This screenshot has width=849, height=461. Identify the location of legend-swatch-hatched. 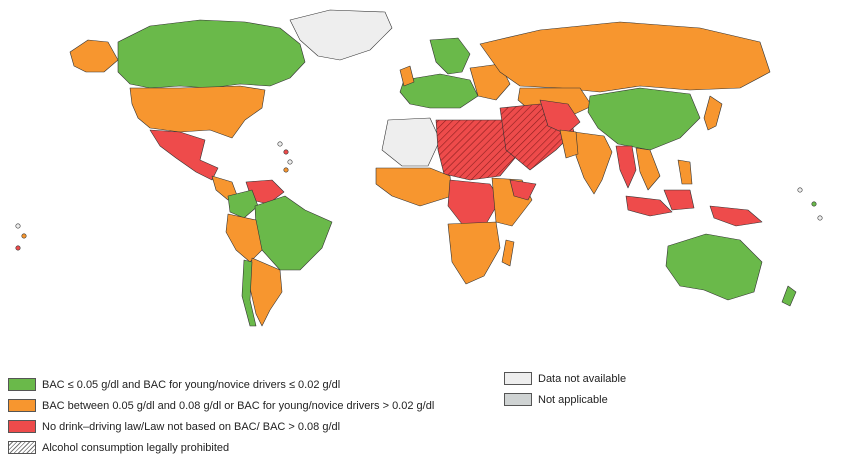
(22, 447).